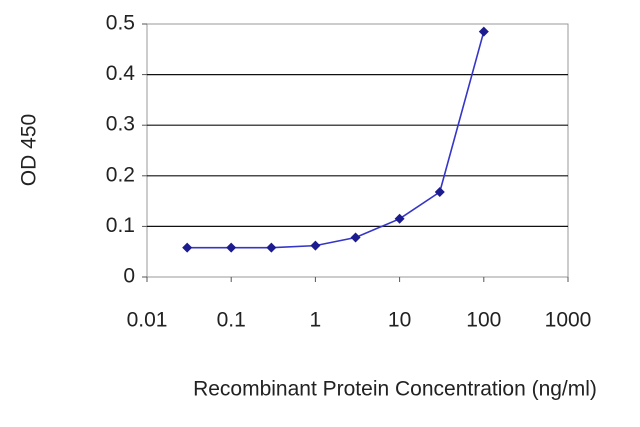 The width and height of the screenshot is (640, 427). What do you see at coordinates (120, 124) in the screenshot?
I see `y-tick-label: 0.3` at bounding box center [120, 124].